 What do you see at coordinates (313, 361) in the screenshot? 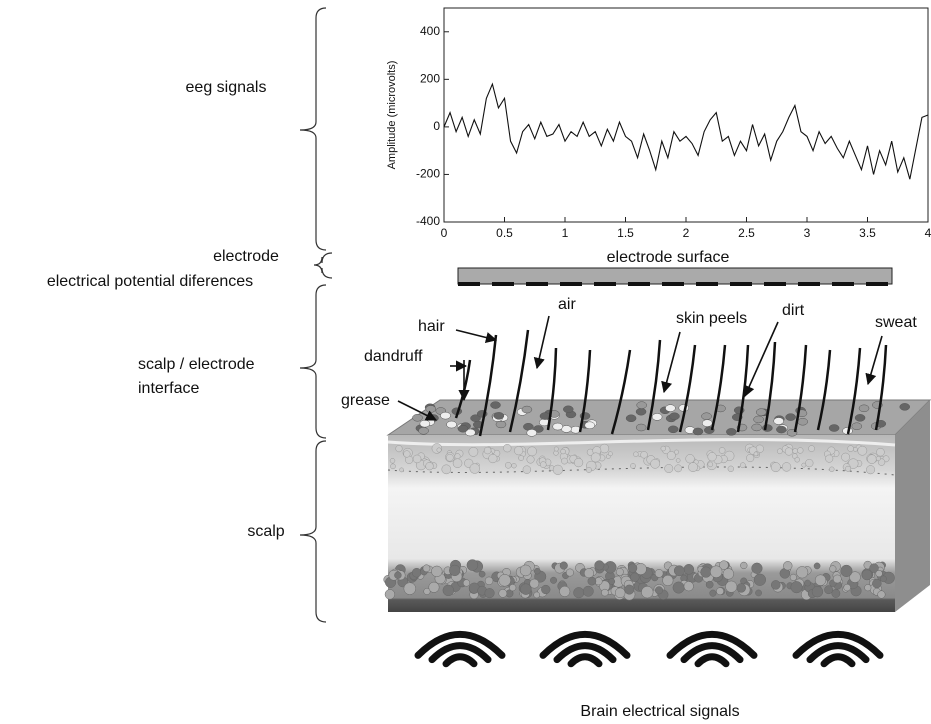
I see `brace` at bounding box center [313, 361].